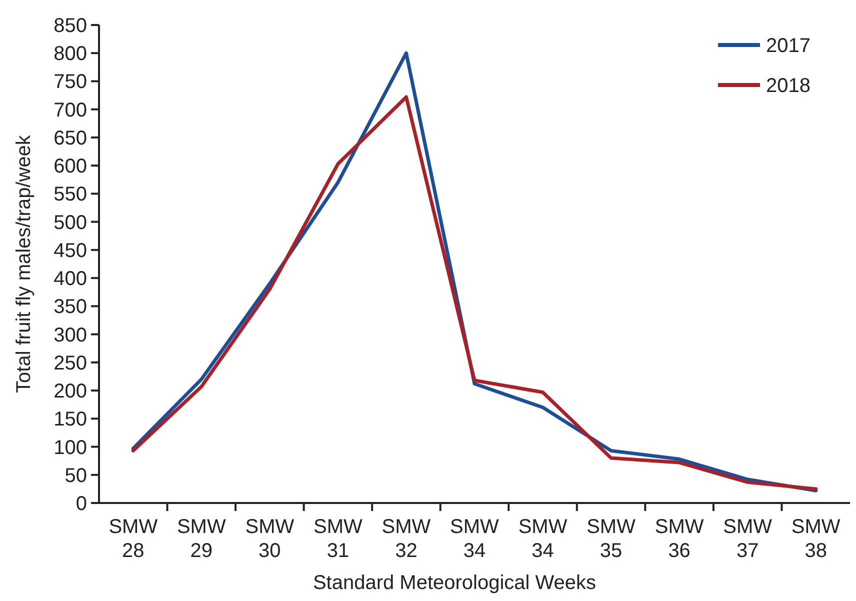 The width and height of the screenshot is (856, 601). What do you see at coordinates (788, 46) in the screenshot?
I see `legend-label: 2017` at bounding box center [788, 46].